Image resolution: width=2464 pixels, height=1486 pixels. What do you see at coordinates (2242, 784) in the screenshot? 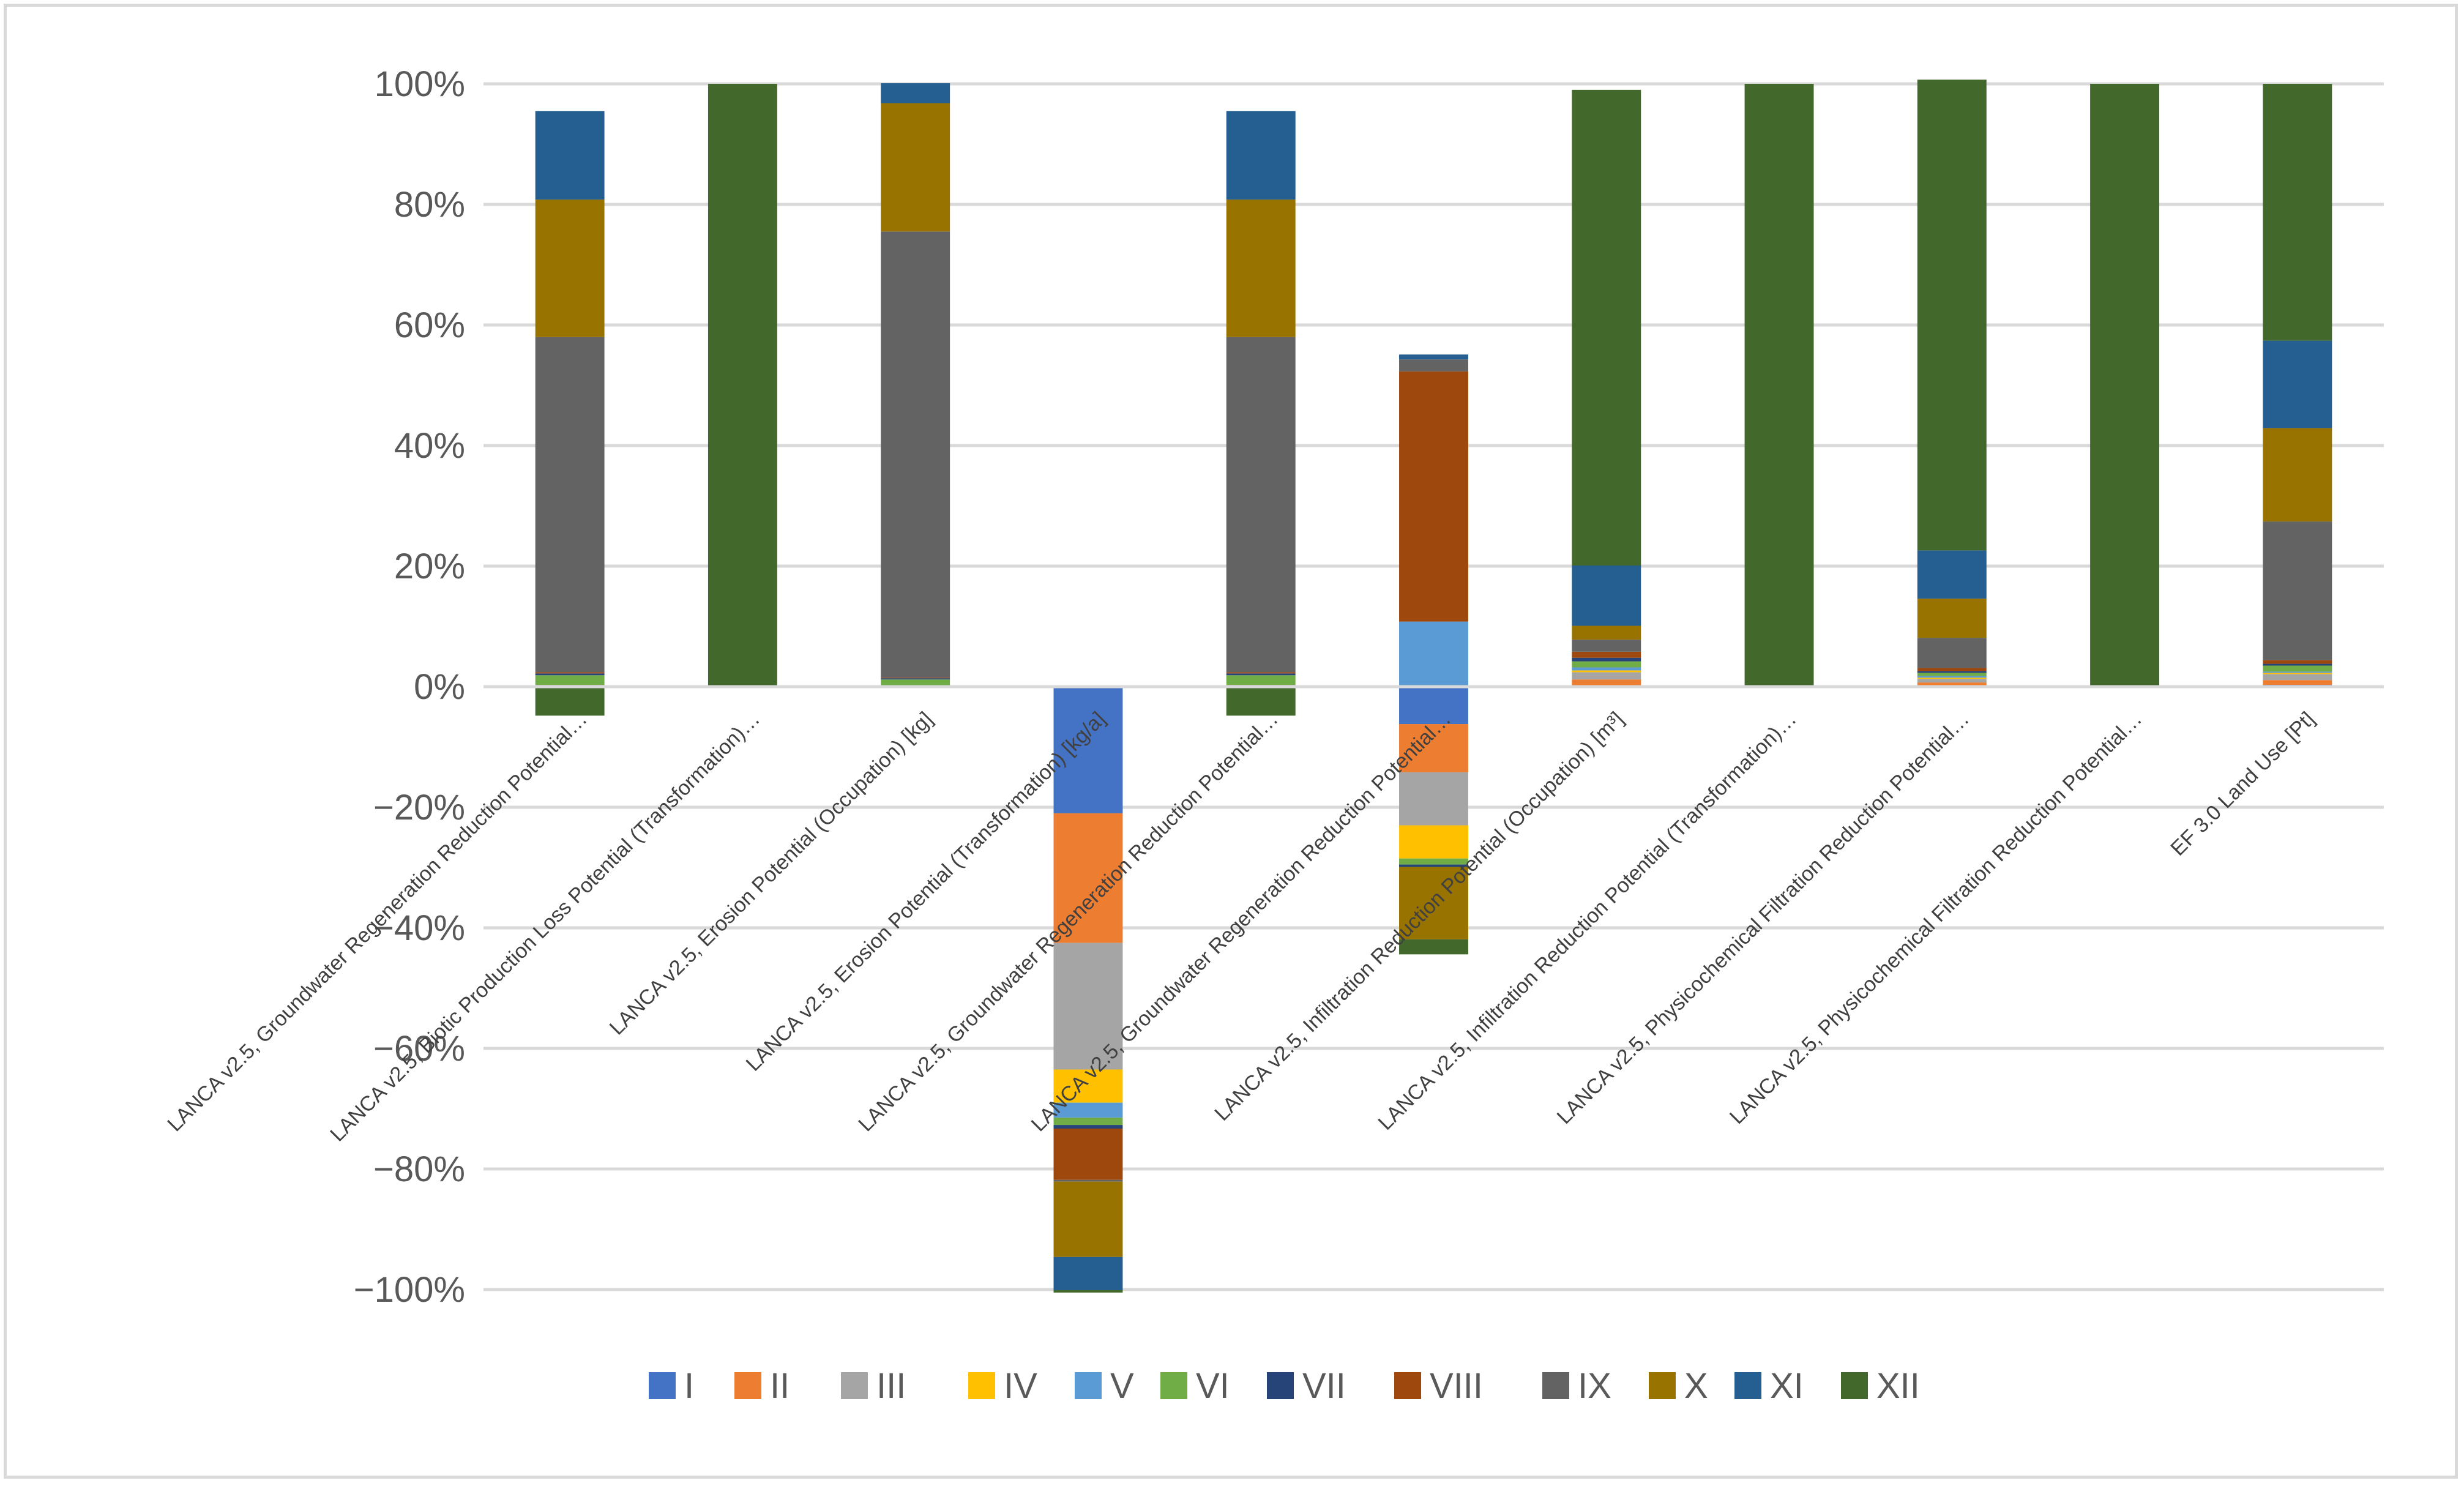
I see `x-category-label: EF 3.0 Land Use [Pt]` at bounding box center [2242, 784].